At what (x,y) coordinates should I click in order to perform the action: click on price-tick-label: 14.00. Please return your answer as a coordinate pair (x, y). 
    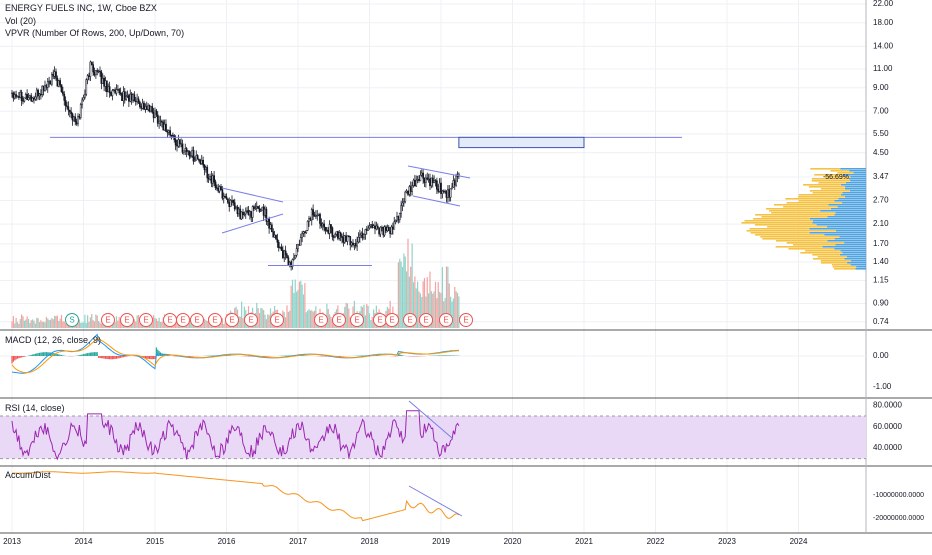
    Looking at the image, I should click on (883, 45).